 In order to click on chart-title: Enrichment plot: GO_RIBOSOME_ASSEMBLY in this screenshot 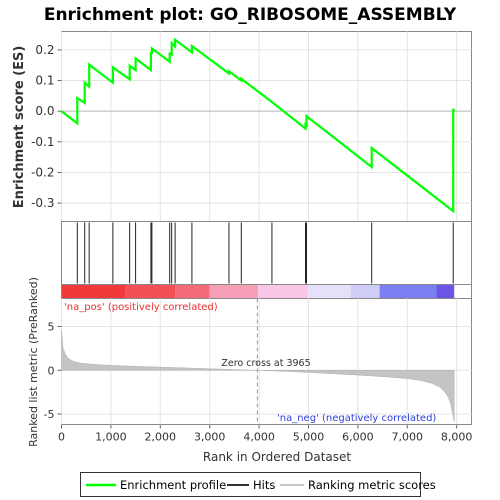, I will do `click(250, 15)`.